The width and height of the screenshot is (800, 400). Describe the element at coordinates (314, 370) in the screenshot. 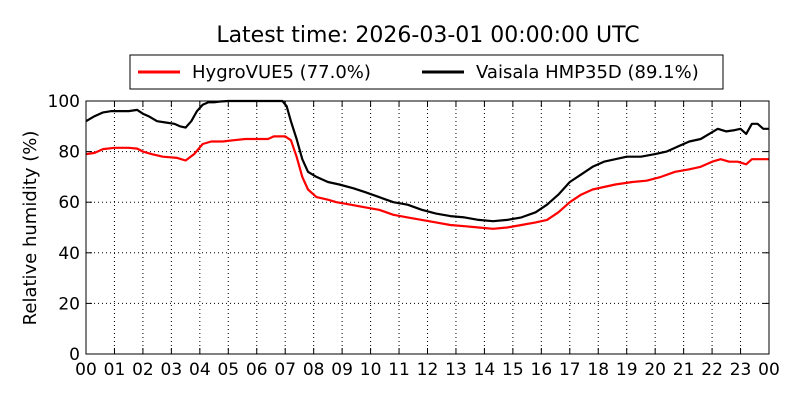

I see `x-tick-label: 08` at that location.